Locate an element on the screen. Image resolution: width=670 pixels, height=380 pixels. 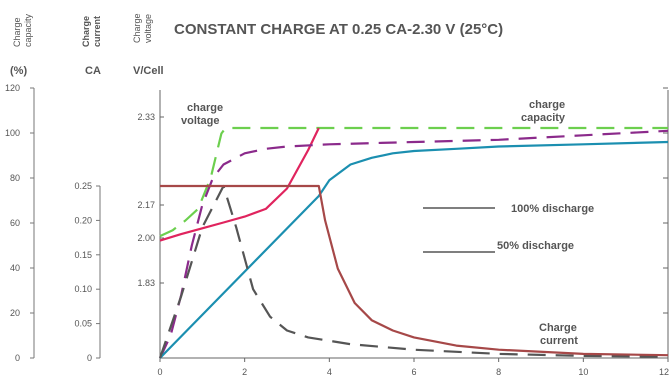
capacity-tick-label: 60 is located at coordinates (15, 223).